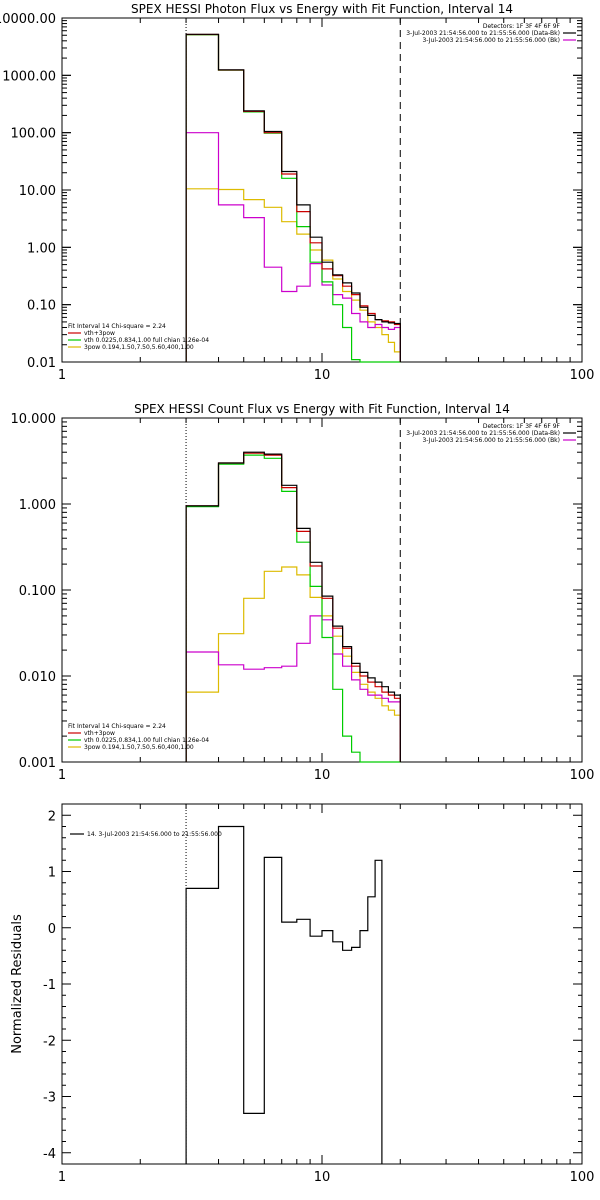 Image resolution: width=600 pixels, height=1200 pixels. I want to click on y-tick-label: 1.000, so click(37, 505).